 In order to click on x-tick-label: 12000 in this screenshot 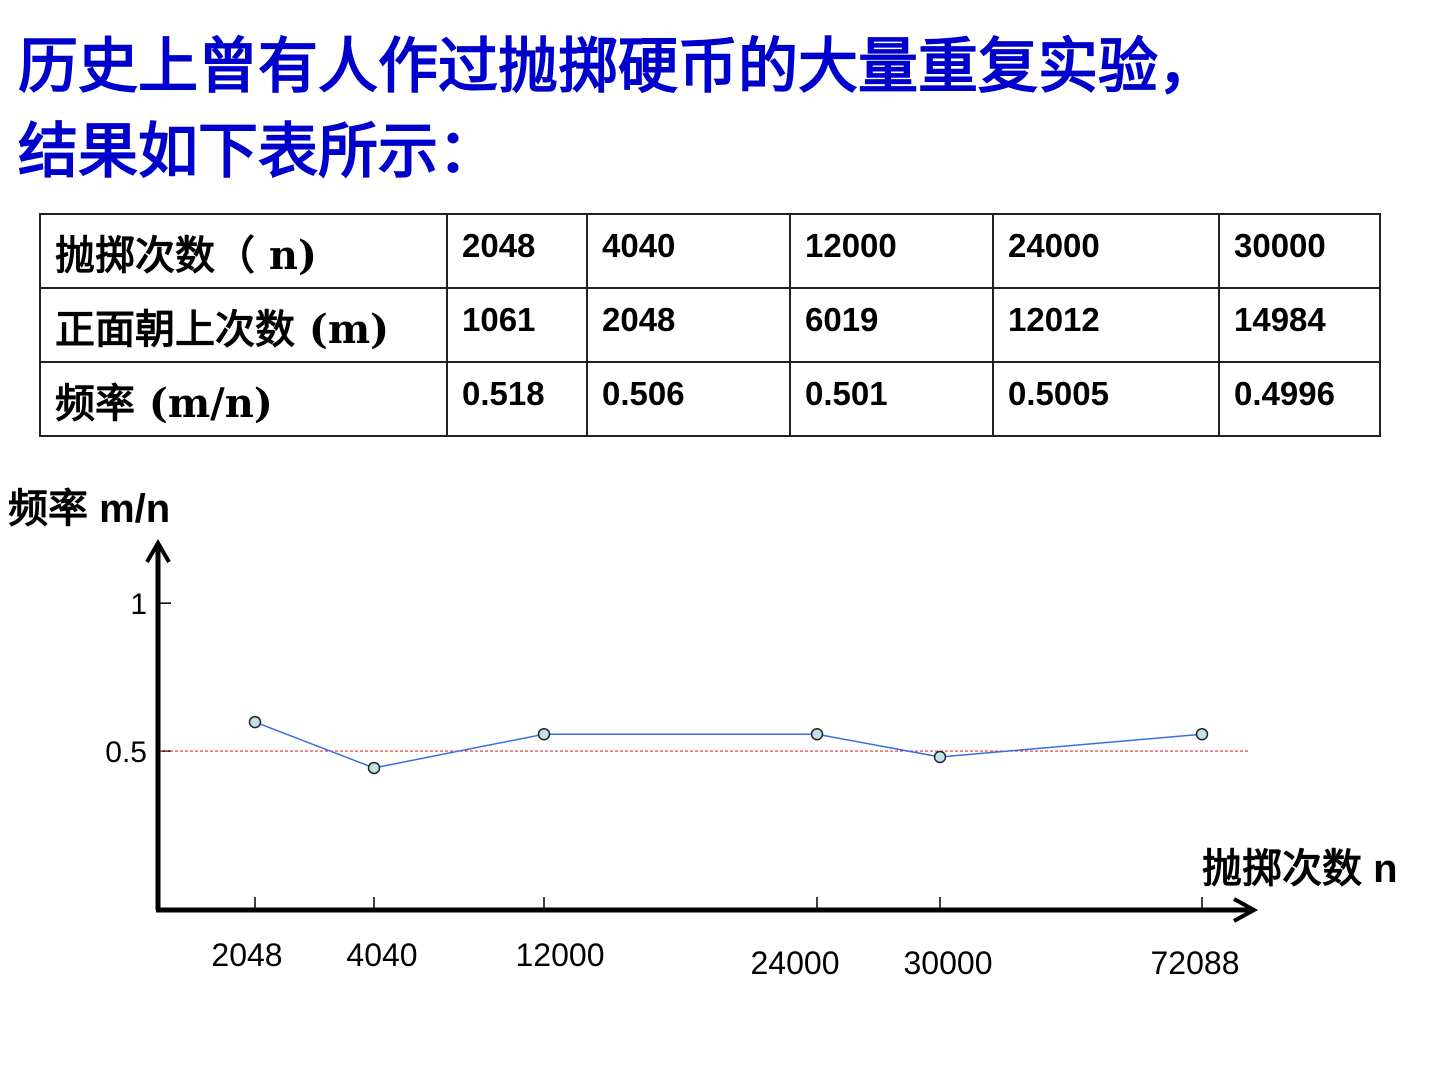, I will do `click(560, 955)`.